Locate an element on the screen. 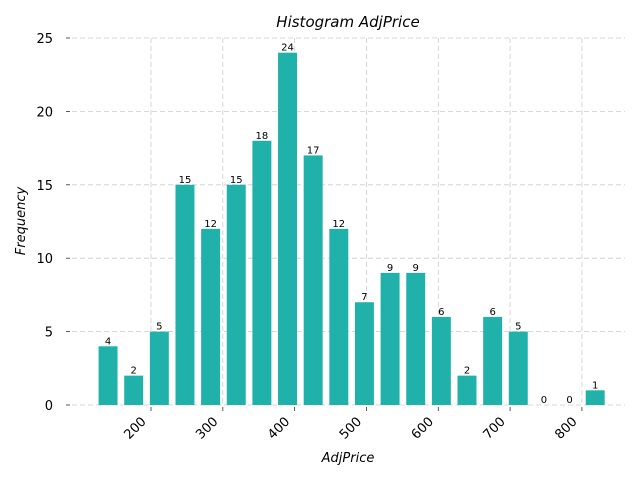 This screenshot has height=480, width=640. bar-value-label: 18 is located at coordinates (262, 136).